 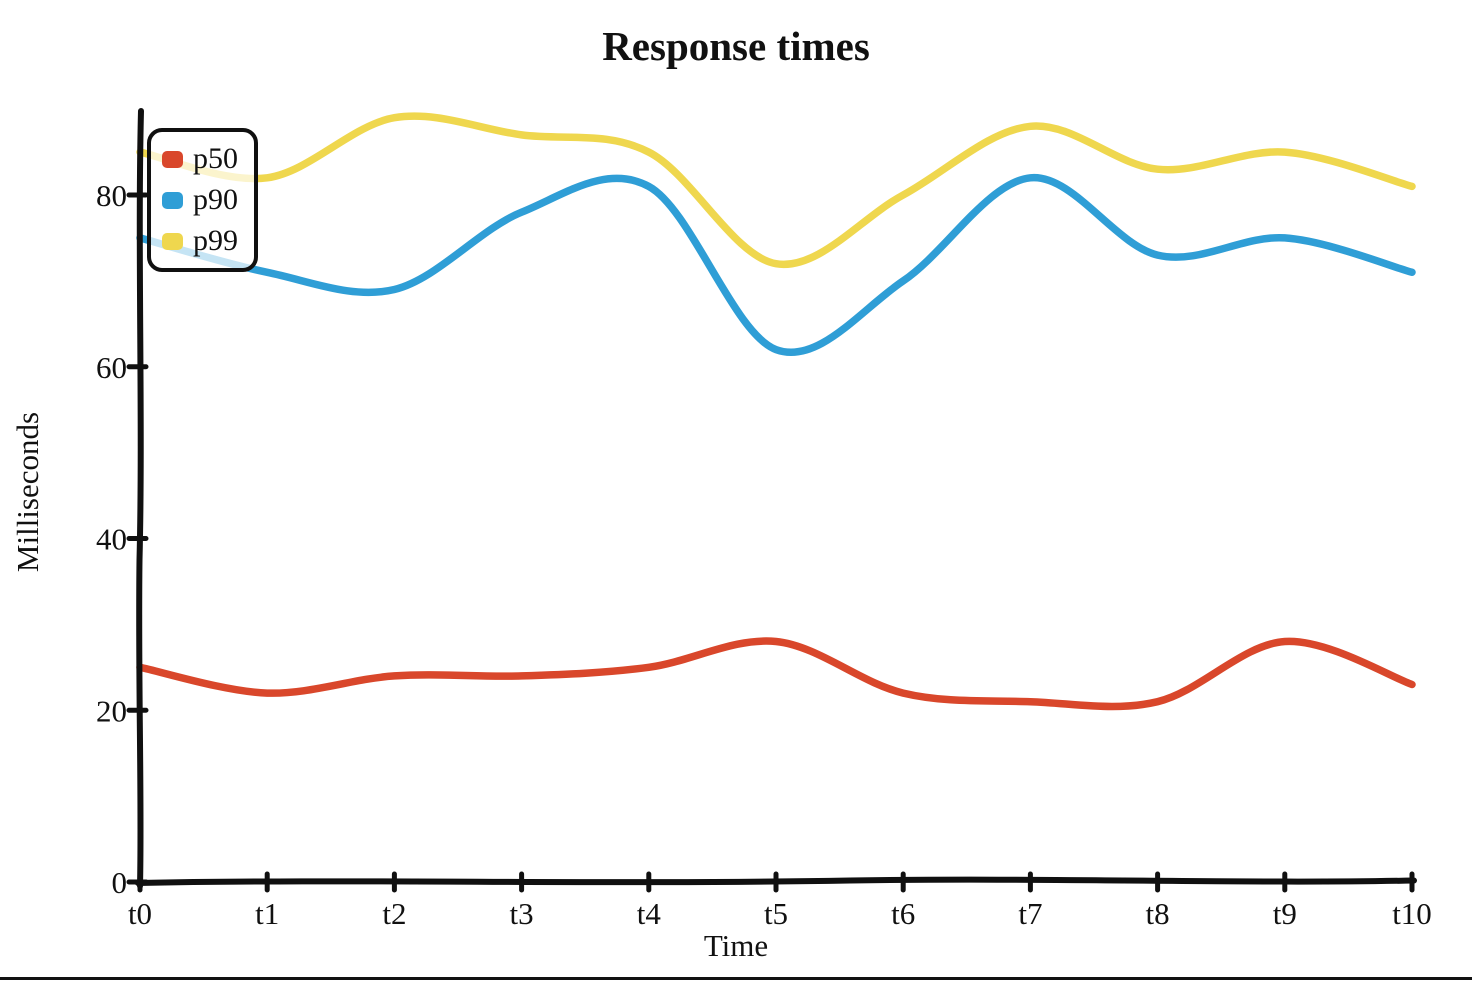 I want to click on x-tick-label: t6, so click(x=903, y=913).